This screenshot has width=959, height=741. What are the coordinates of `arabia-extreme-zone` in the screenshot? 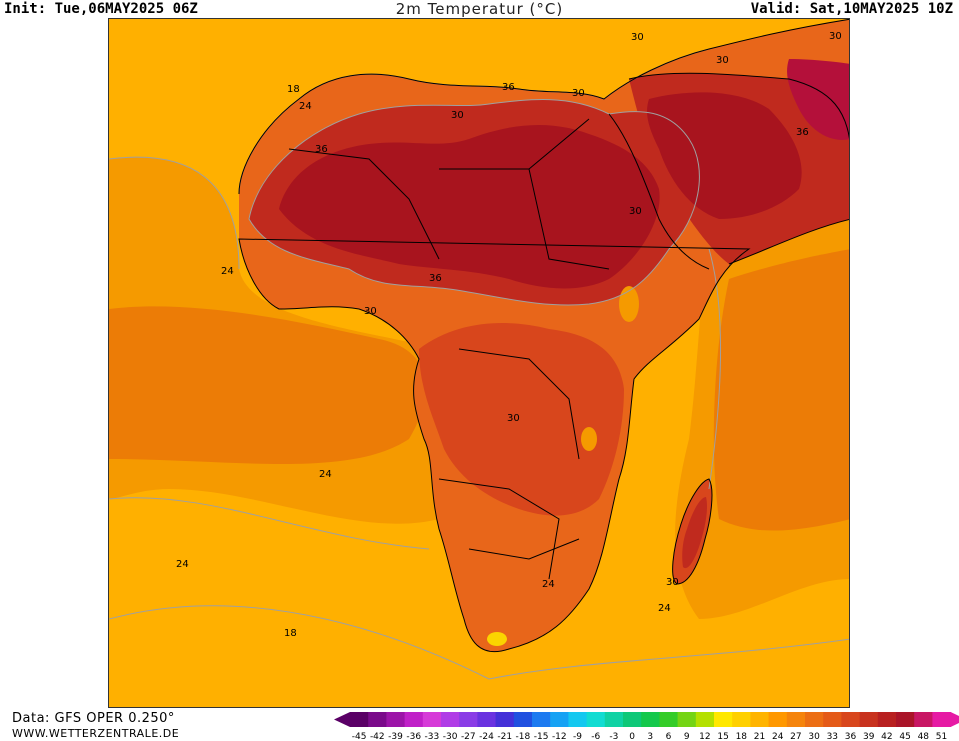 It's located at (724, 155).